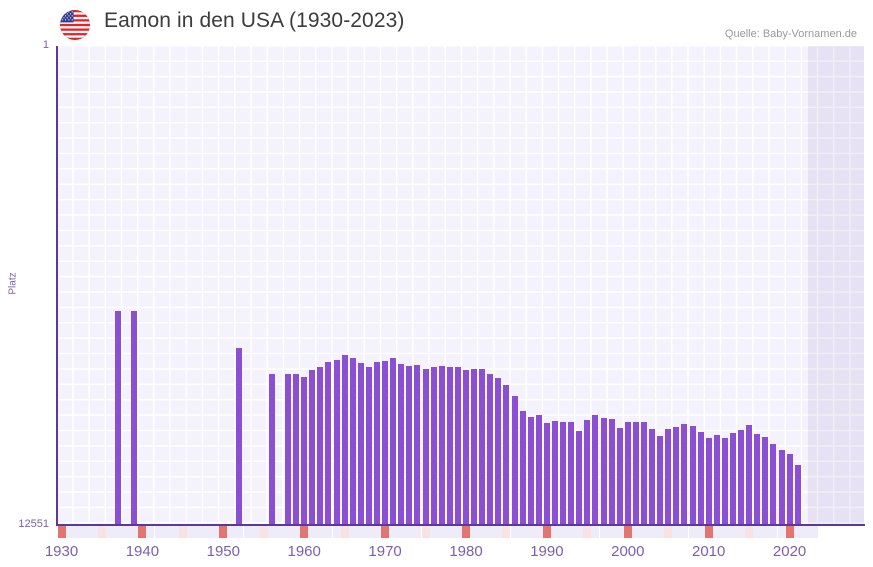  I want to click on x-axis-tick-label: 1980, so click(466, 551).